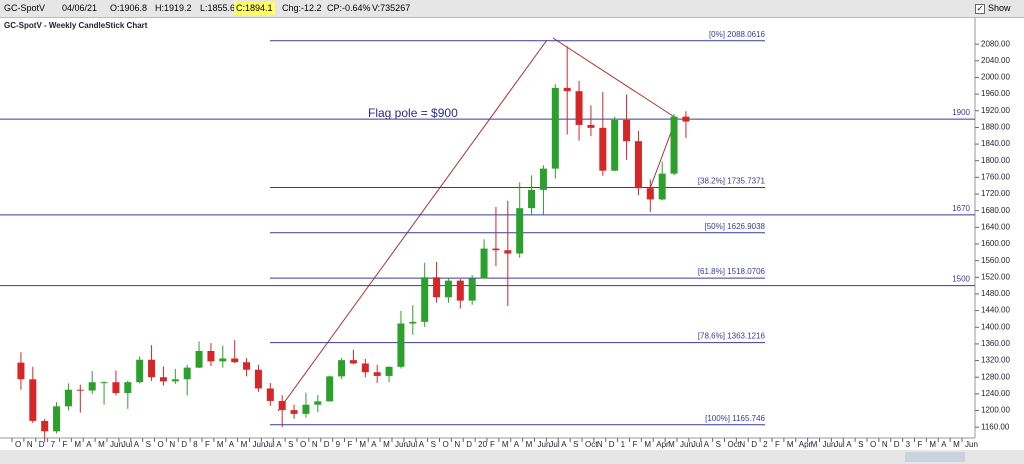  What do you see at coordinates (995, 376) in the screenshot?
I see `y-tick-label: 1280.00` at bounding box center [995, 376].